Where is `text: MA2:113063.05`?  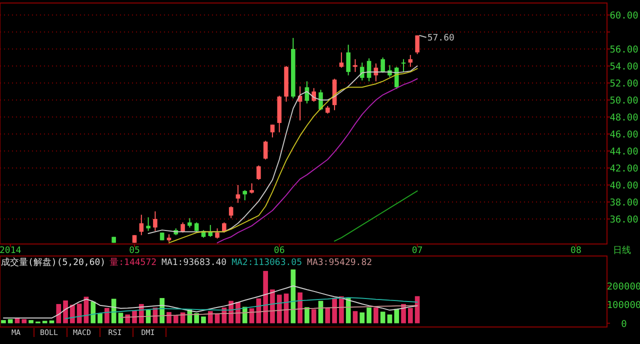
text: MA2:113063.05 is located at coordinates (267, 263).